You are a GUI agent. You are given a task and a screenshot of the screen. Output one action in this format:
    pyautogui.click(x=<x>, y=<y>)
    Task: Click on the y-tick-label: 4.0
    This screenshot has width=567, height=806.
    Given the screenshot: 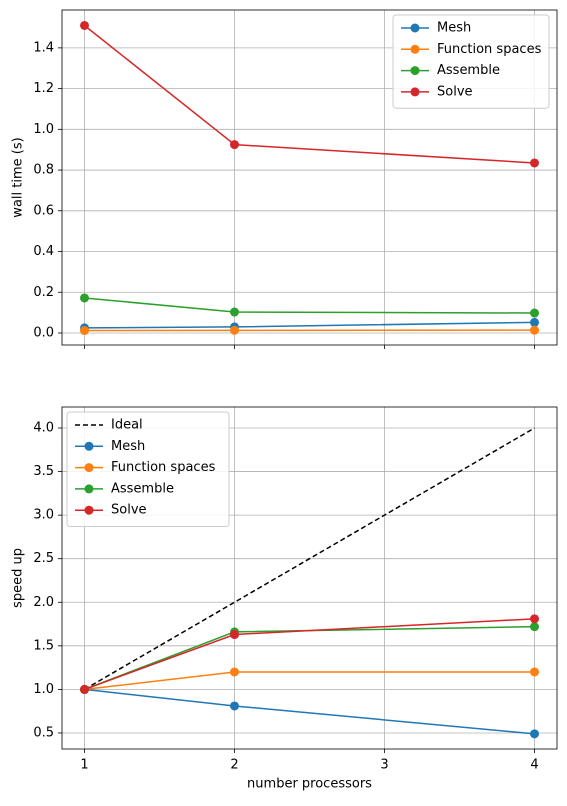 What is the action you would take?
    pyautogui.click(x=43, y=427)
    